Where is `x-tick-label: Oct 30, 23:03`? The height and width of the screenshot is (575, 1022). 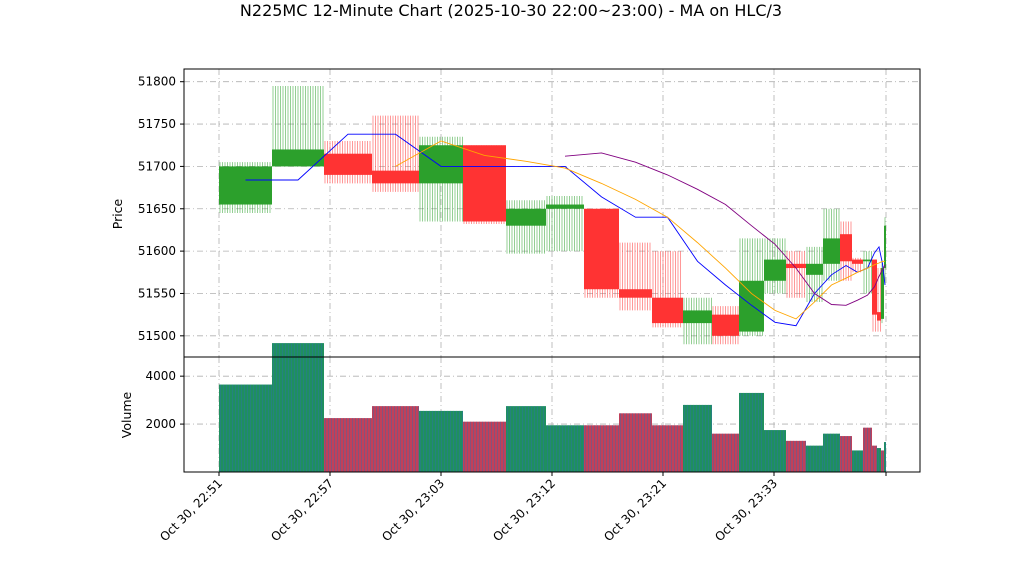
x-tick-label: Oct 30, 23:03 is located at coordinates (413, 510).